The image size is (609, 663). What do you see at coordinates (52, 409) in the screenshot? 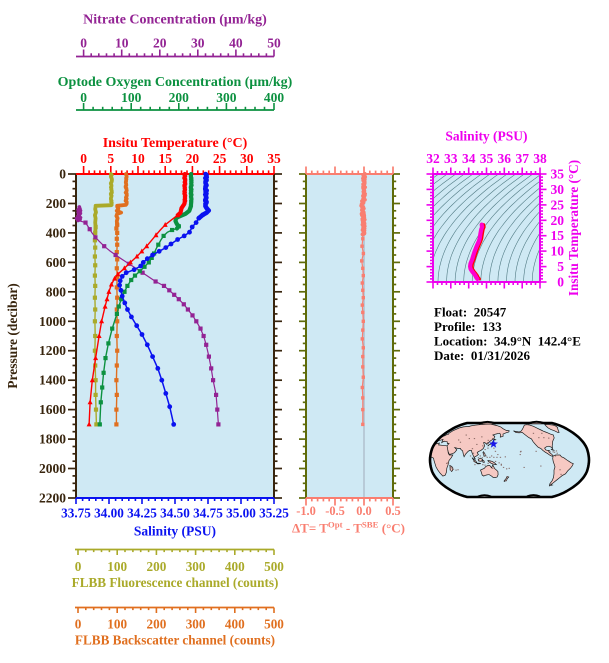
I see `svg-text: 1600` at bounding box center [52, 409].